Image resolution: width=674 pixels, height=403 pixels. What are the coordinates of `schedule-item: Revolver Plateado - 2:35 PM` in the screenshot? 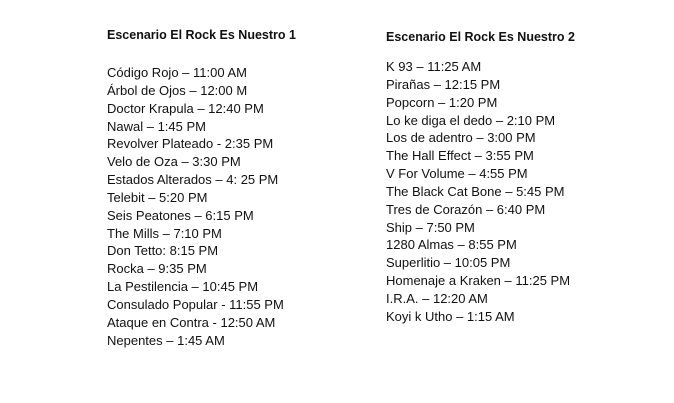 It's located at (190, 144).